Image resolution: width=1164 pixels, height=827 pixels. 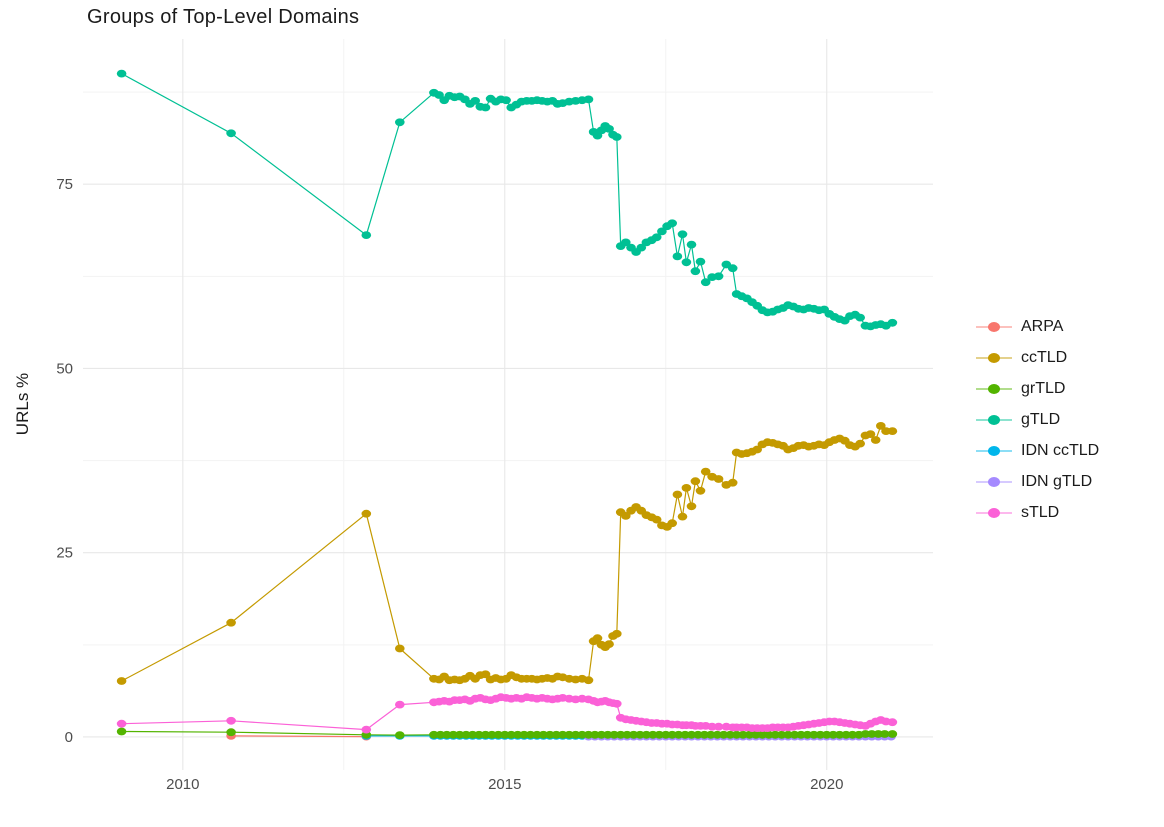 I want to click on legend-item-cctld: ccTLD, so click(x=1037, y=358).